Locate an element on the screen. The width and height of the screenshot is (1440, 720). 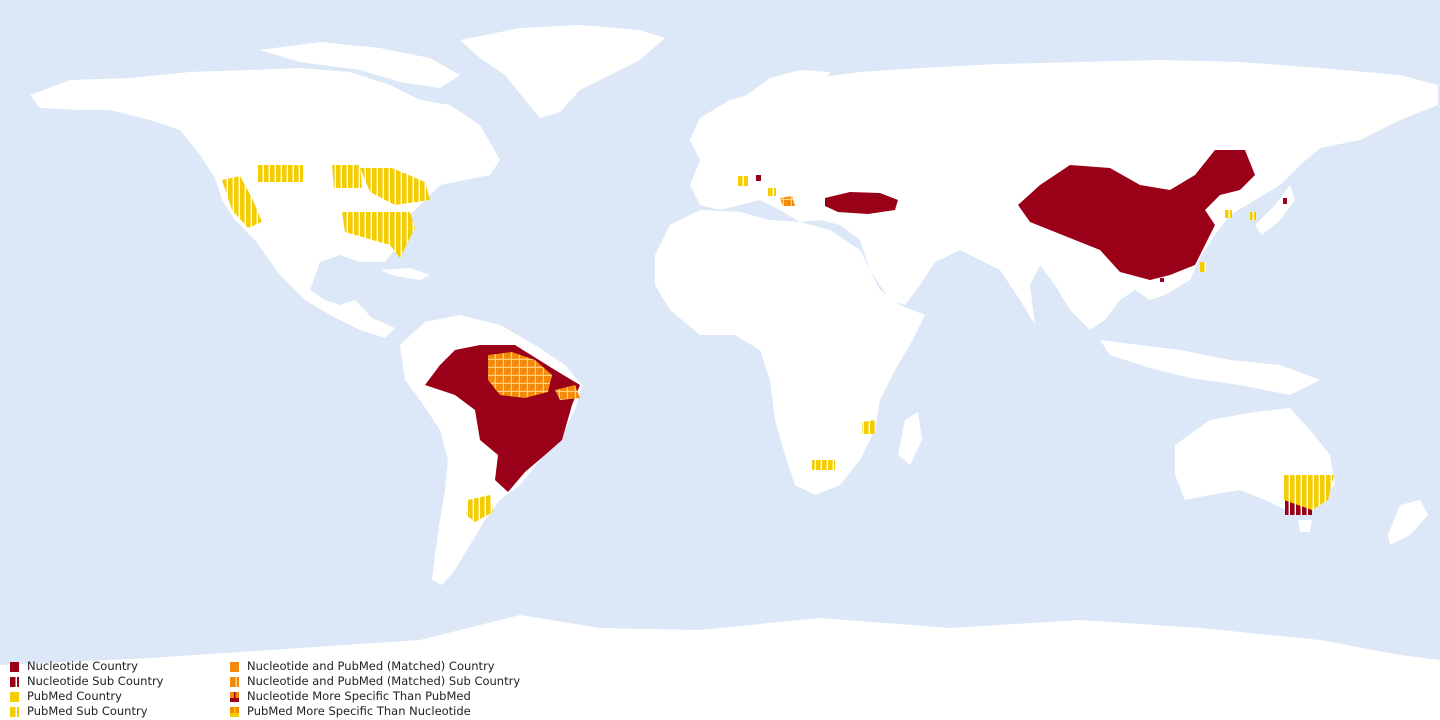
legend-pubmed-country: PubMed Country is located at coordinates (66, 696).